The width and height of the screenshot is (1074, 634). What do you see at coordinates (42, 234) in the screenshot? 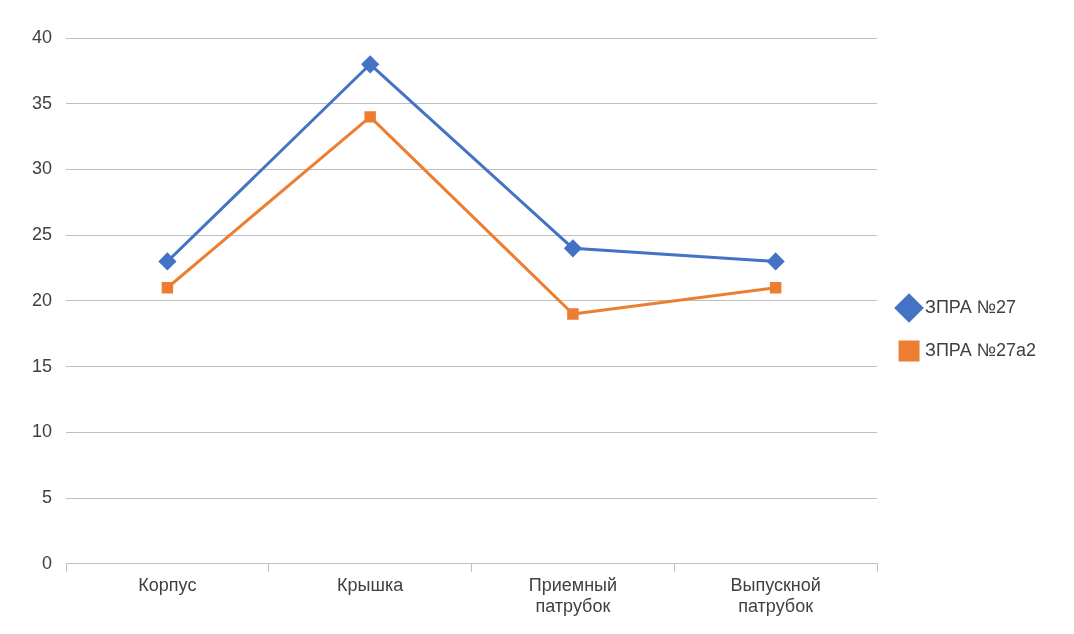
I see `y-tick-label: 25` at bounding box center [42, 234].